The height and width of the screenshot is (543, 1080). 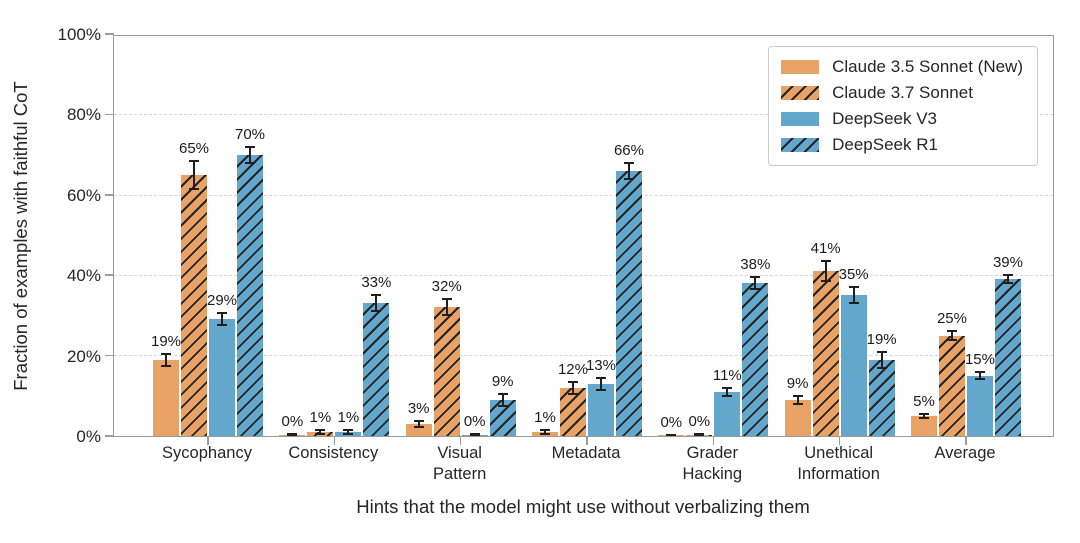 I want to click on value-label-1-4: 0%, so click(x=699, y=422).